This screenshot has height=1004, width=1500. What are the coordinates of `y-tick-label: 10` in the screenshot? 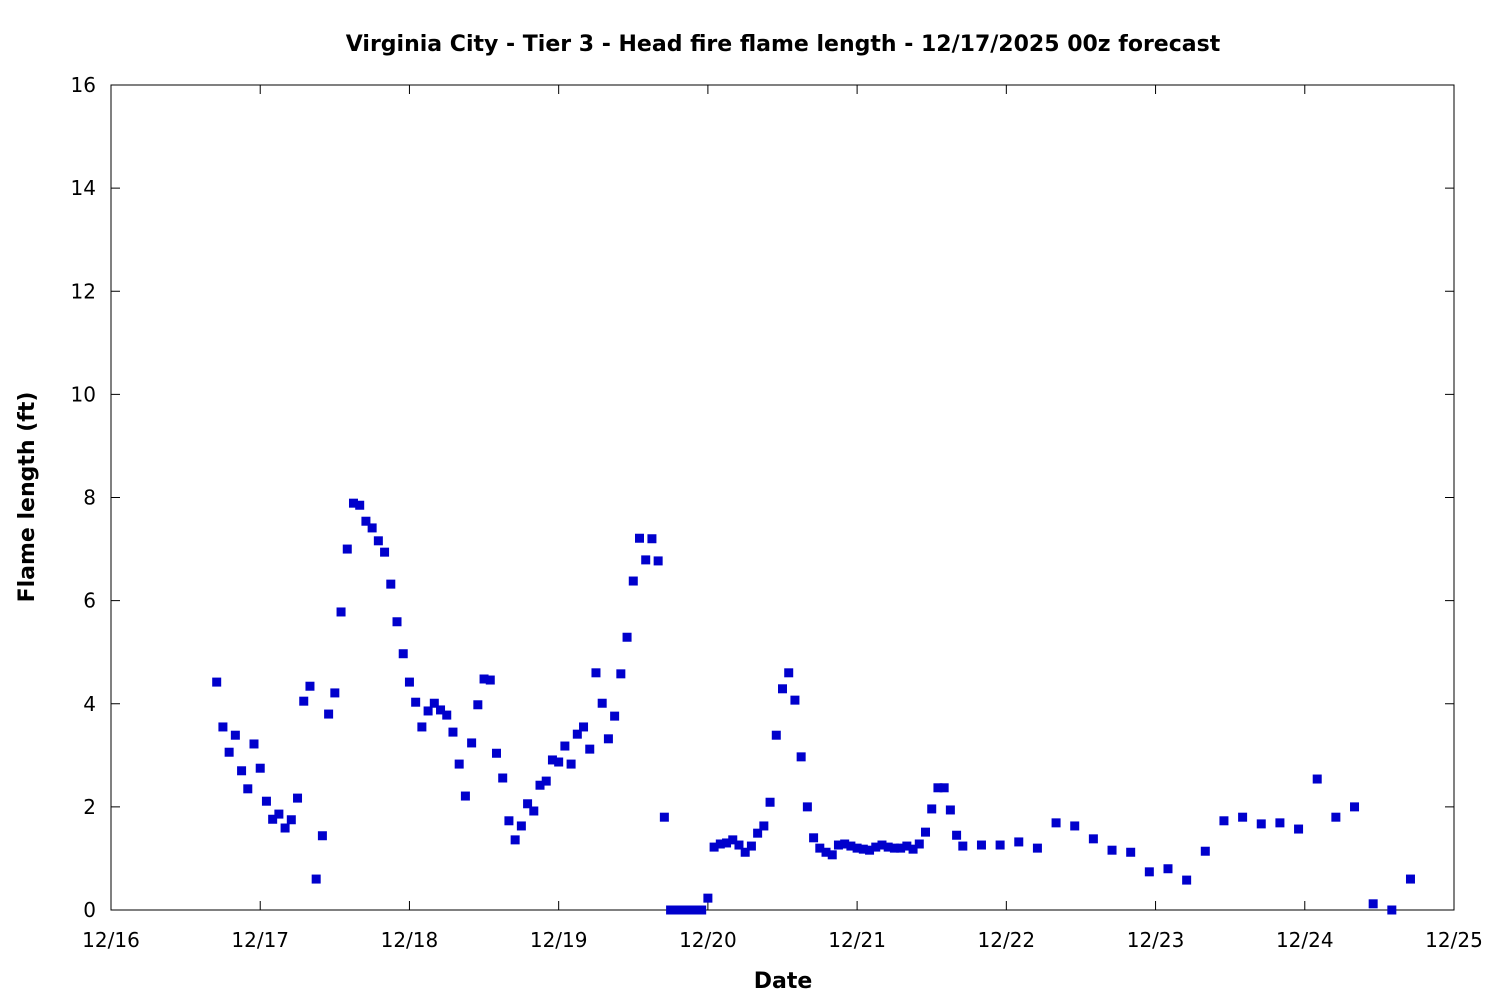 It's located at (83, 394).